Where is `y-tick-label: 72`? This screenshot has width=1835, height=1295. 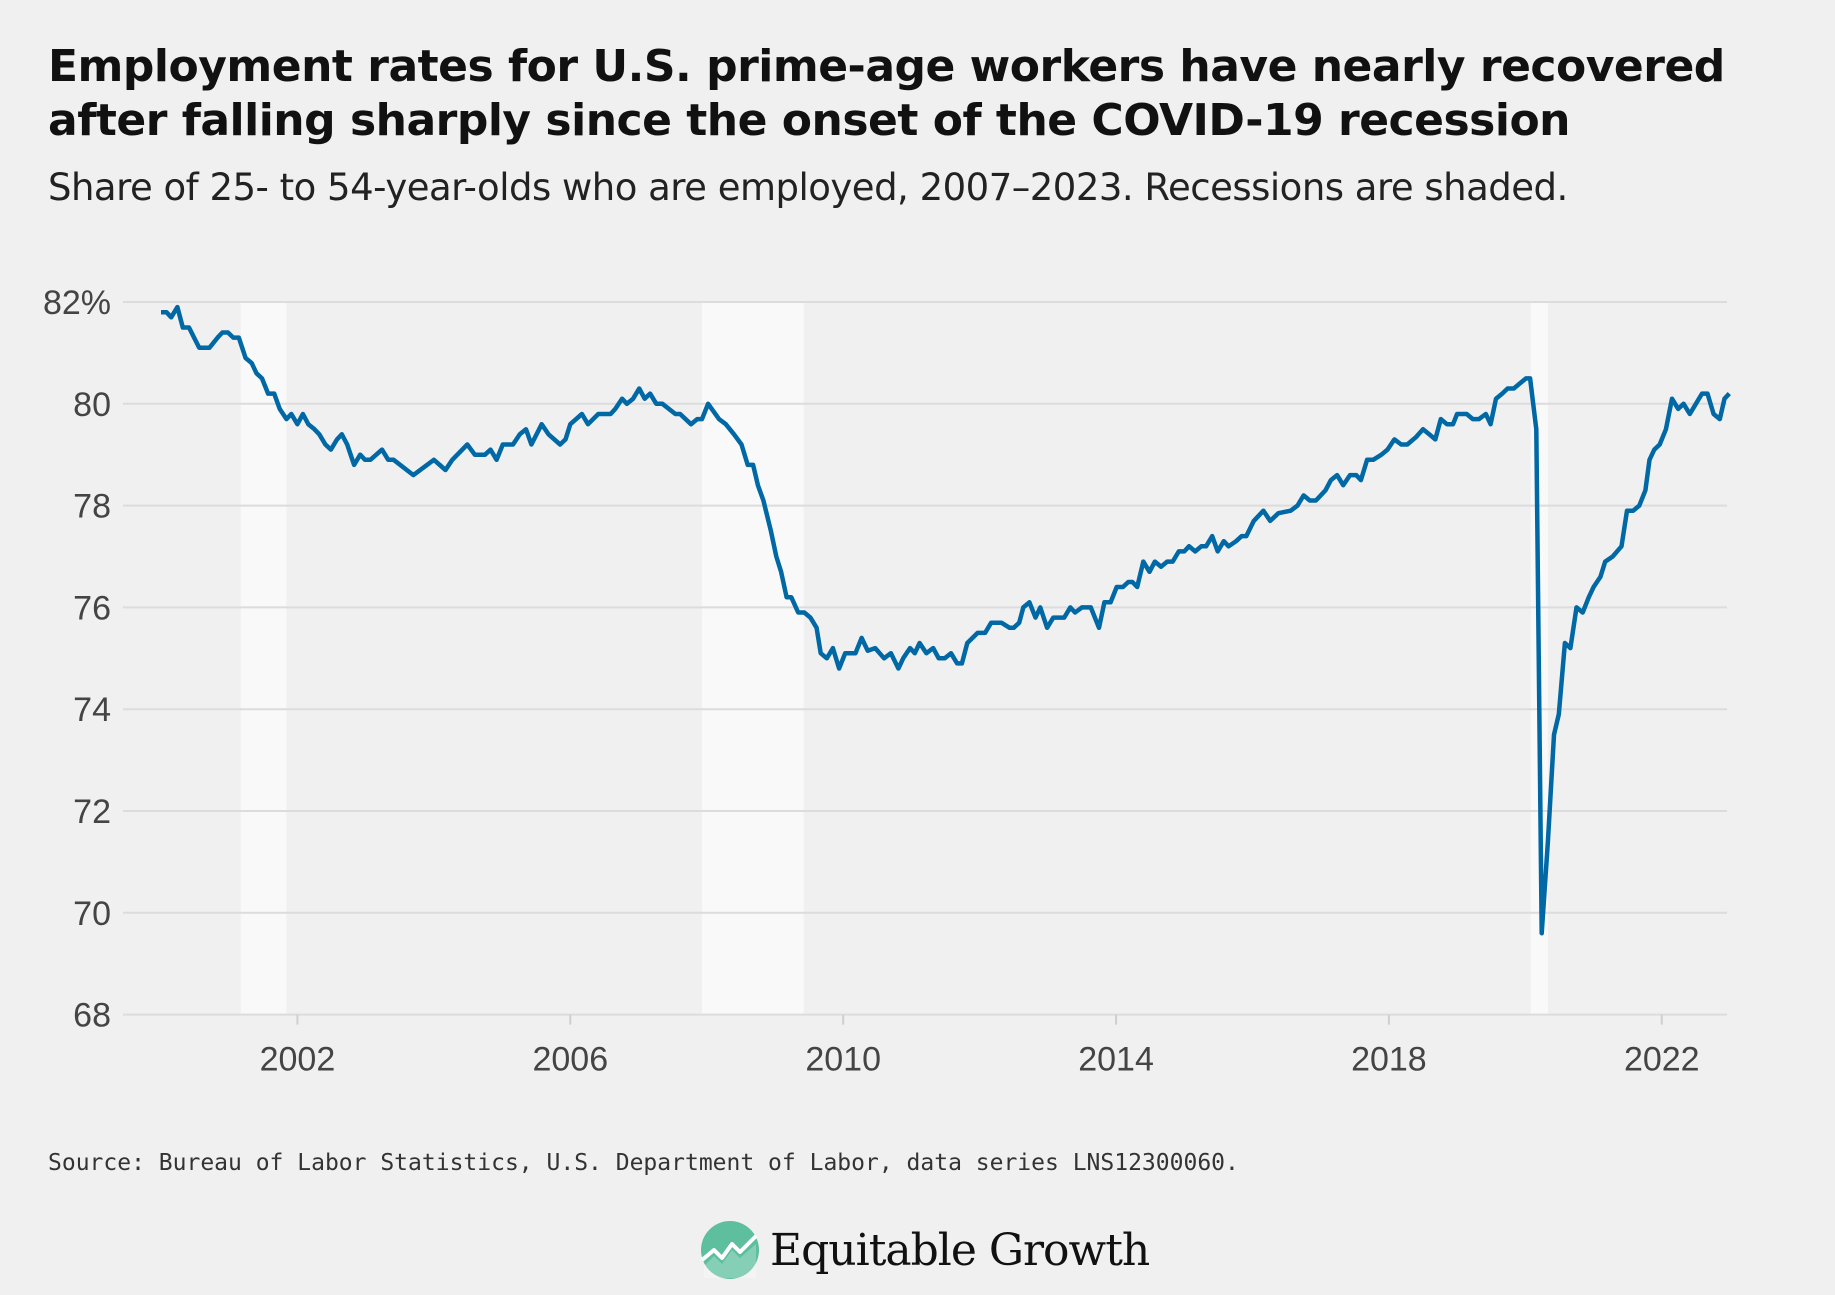 y-tick-label: 72 is located at coordinates (92, 812).